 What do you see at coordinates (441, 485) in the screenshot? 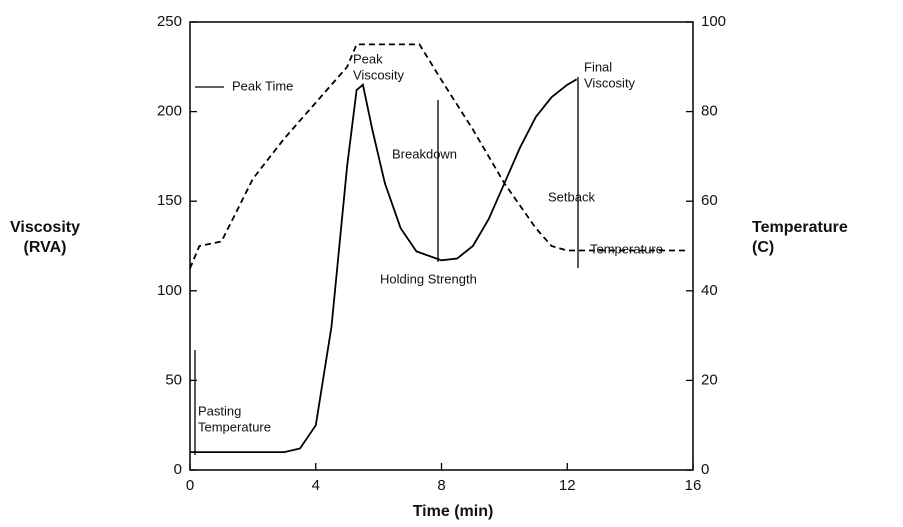
I see `x-tick-label: 8` at bounding box center [441, 485].